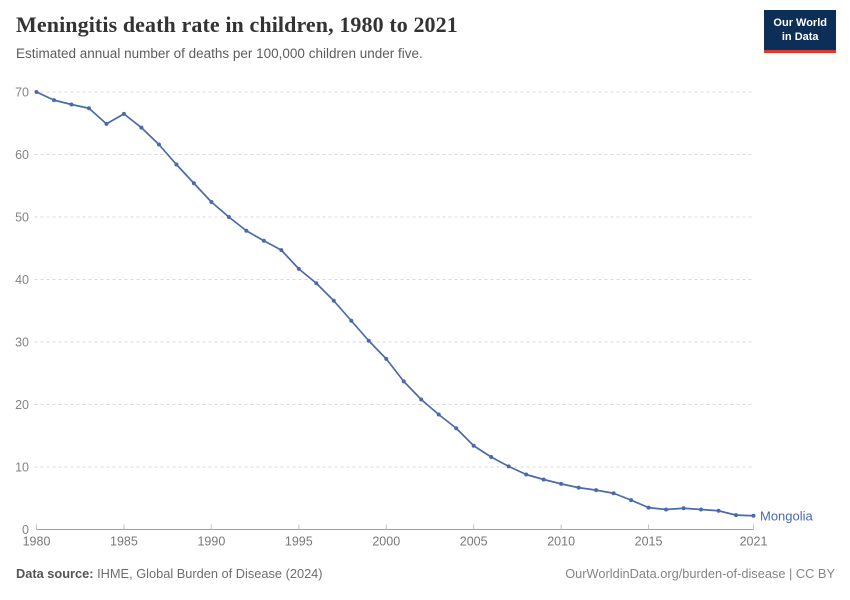 This screenshot has width=850, height=600. What do you see at coordinates (299, 542) in the screenshot?
I see `x-tick-label: 1995` at bounding box center [299, 542].